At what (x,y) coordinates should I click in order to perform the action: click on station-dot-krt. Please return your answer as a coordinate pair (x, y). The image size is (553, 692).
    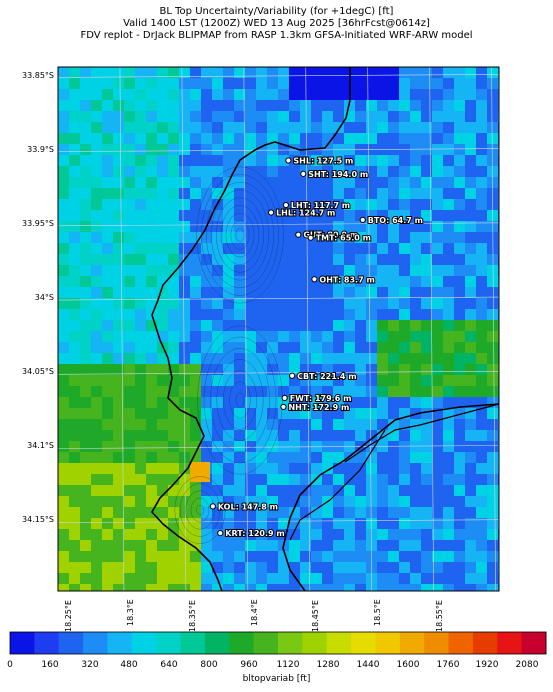
    Looking at the image, I should click on (220, 533).